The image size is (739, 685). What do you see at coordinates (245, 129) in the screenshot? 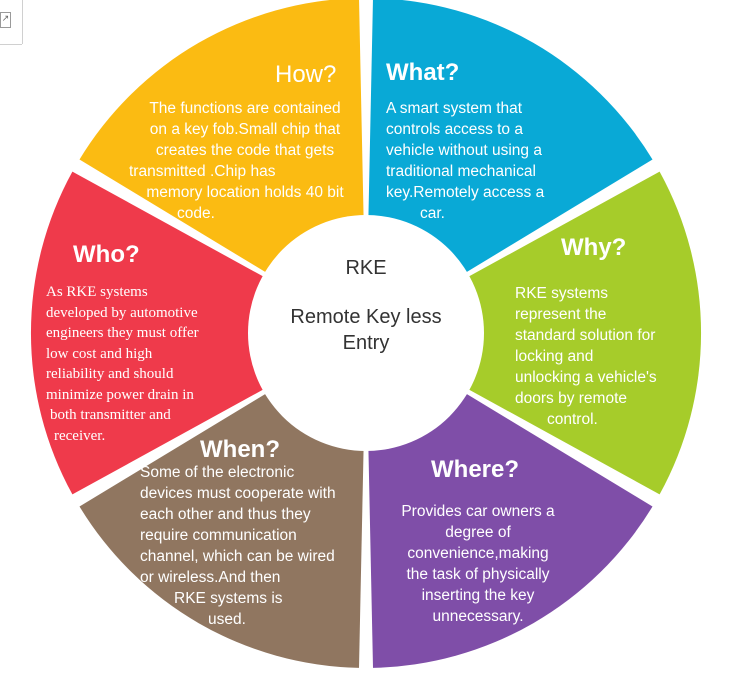
I see `text-line: on a key fob.Small chip that` at bounding box center [245, 129].